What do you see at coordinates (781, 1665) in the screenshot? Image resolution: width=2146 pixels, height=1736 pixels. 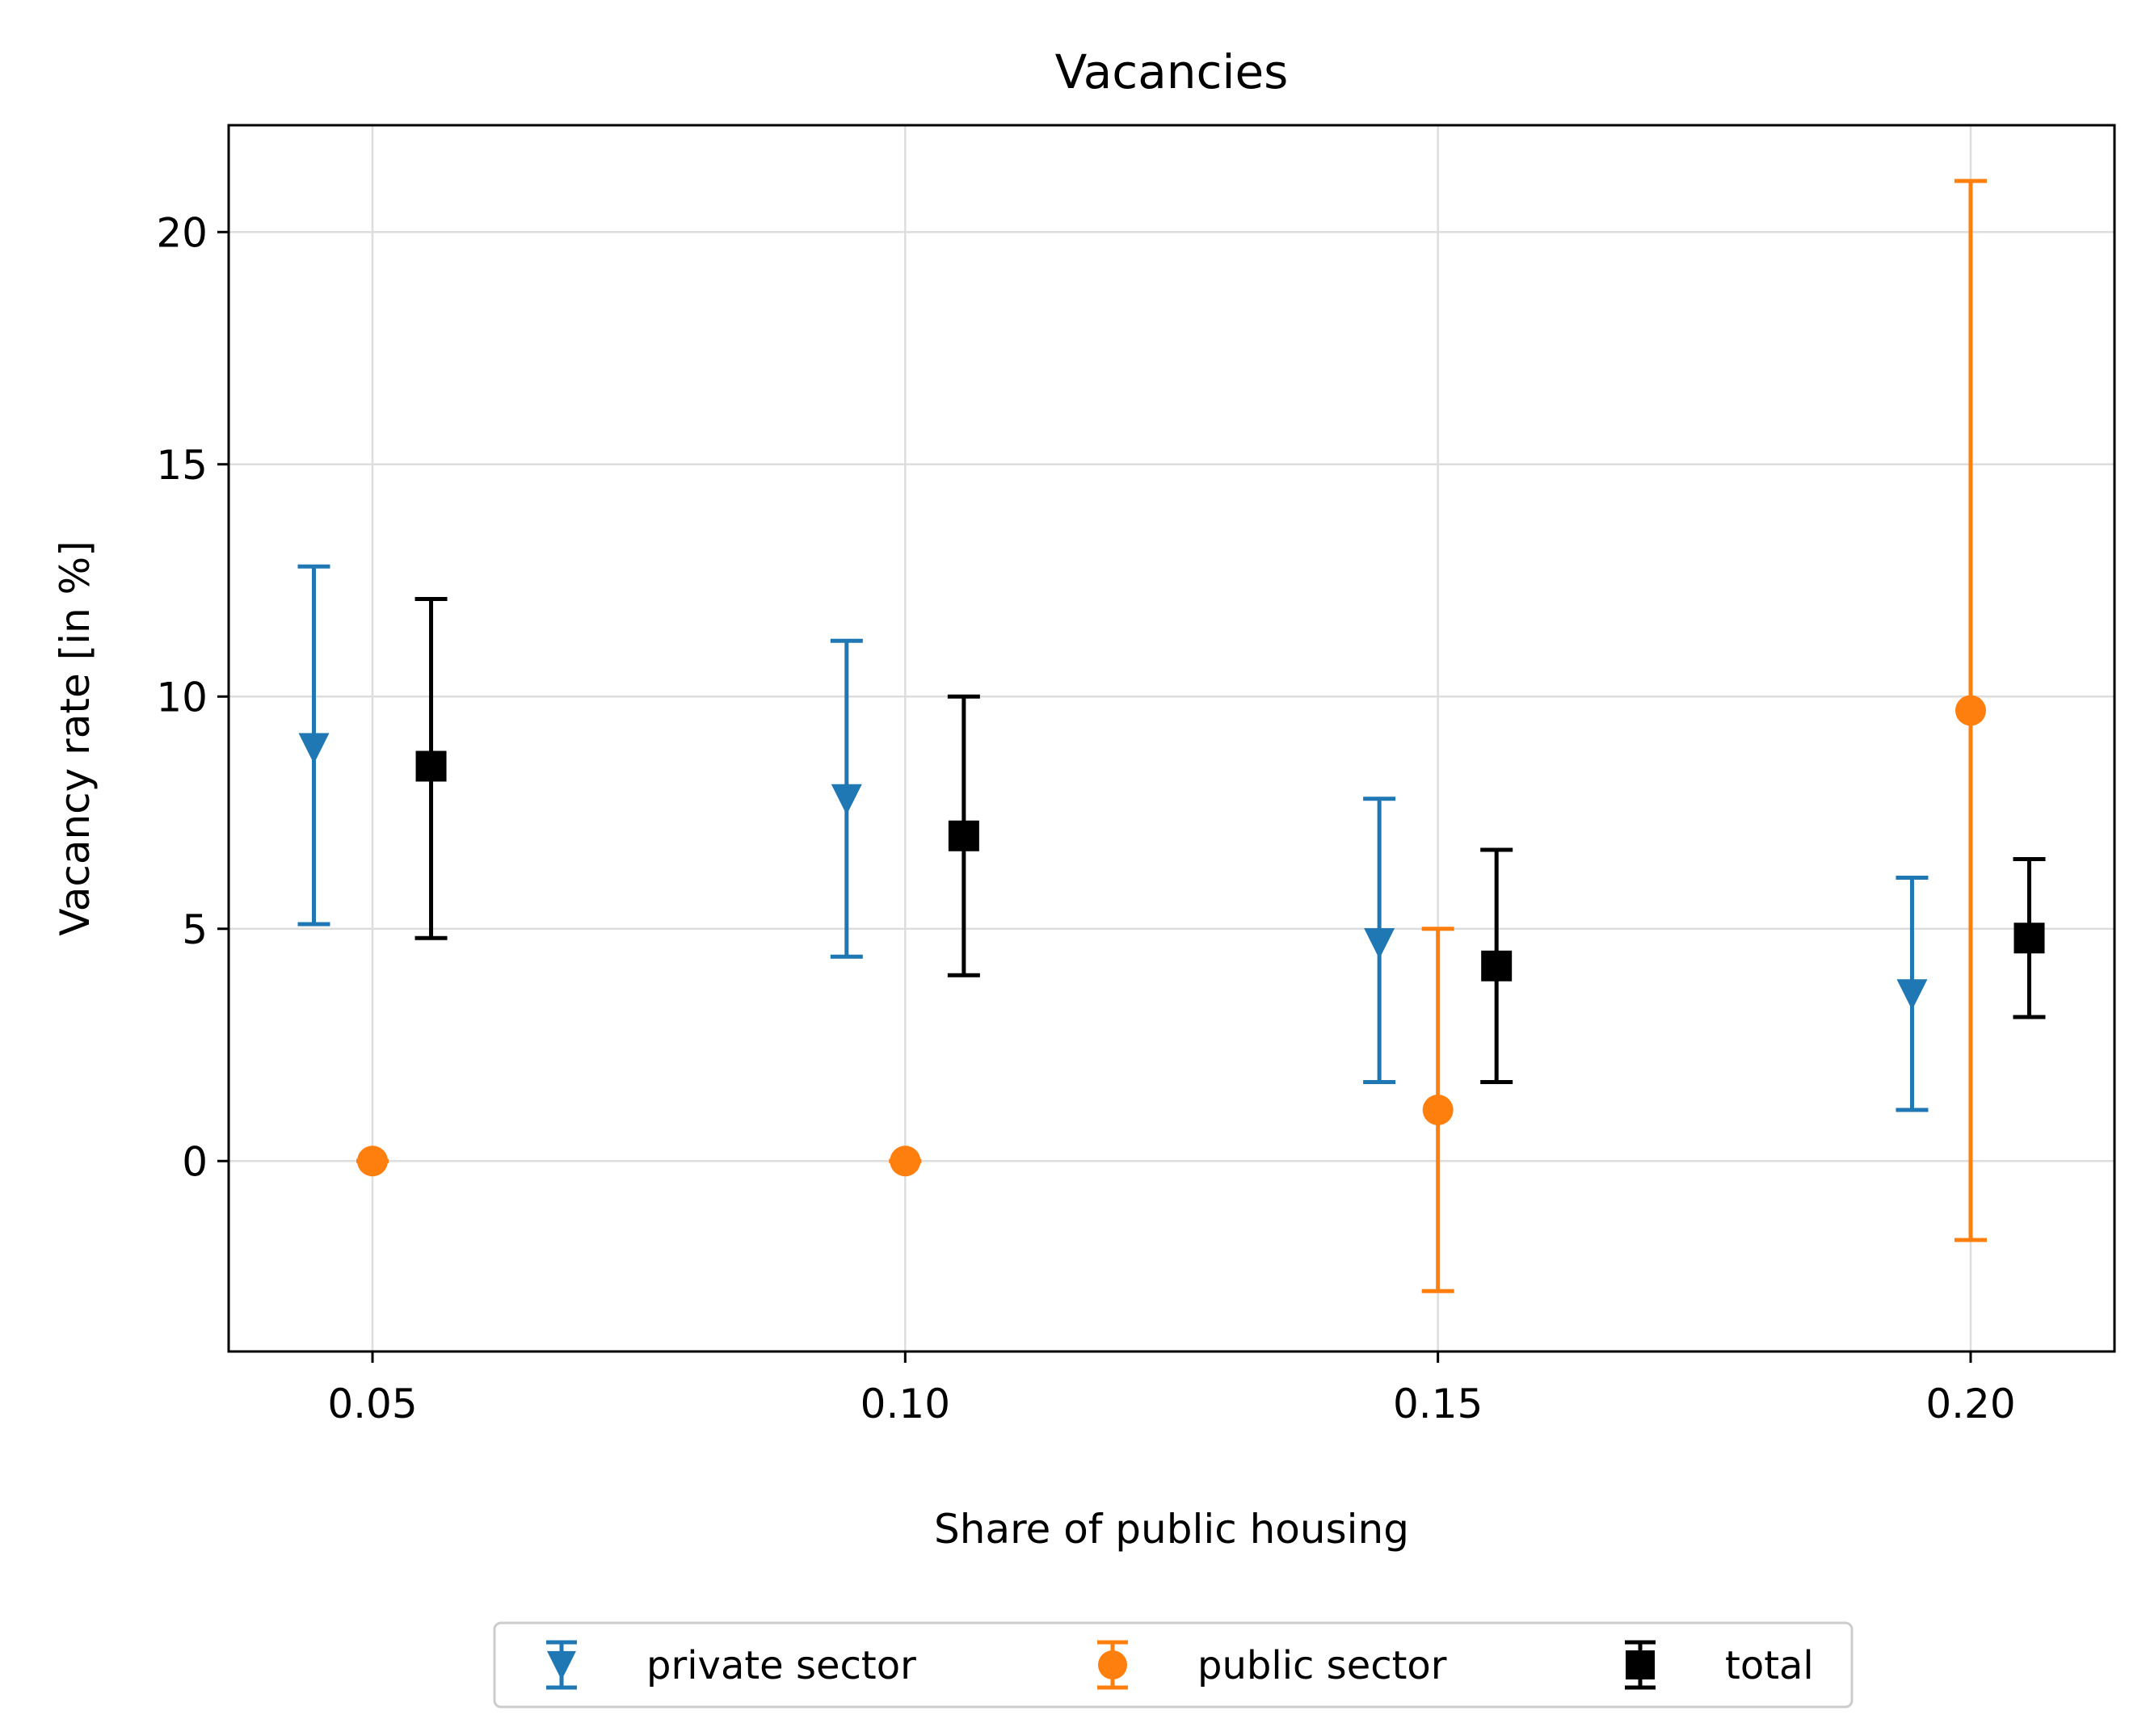 I see `legend-label: private sector` at bounding box center [781, 1665].